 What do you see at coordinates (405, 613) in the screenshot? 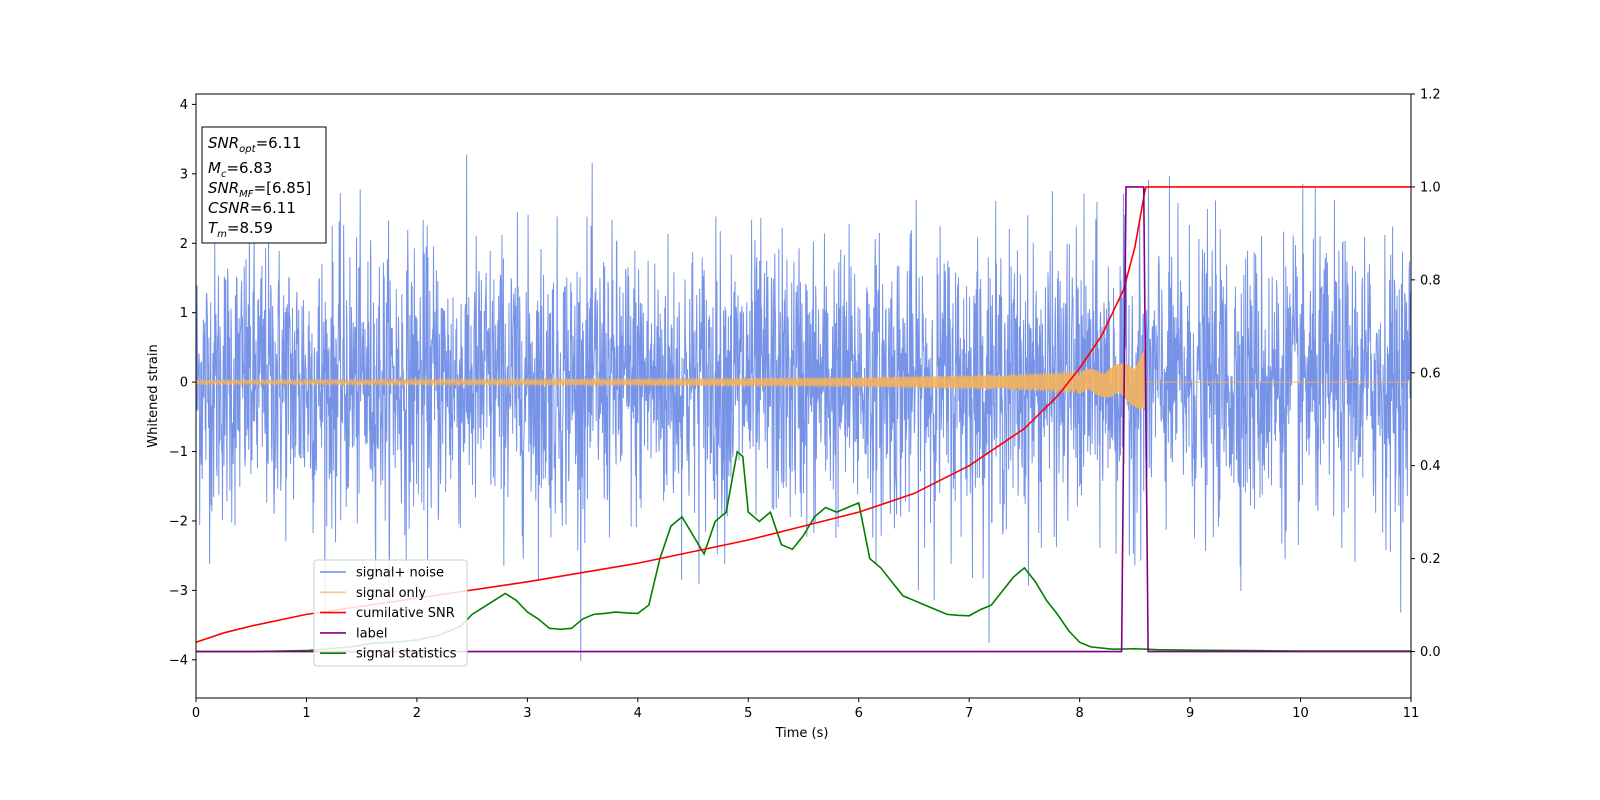
I see `legend-label: cumilative SNR` at bounding box center [405, 613].